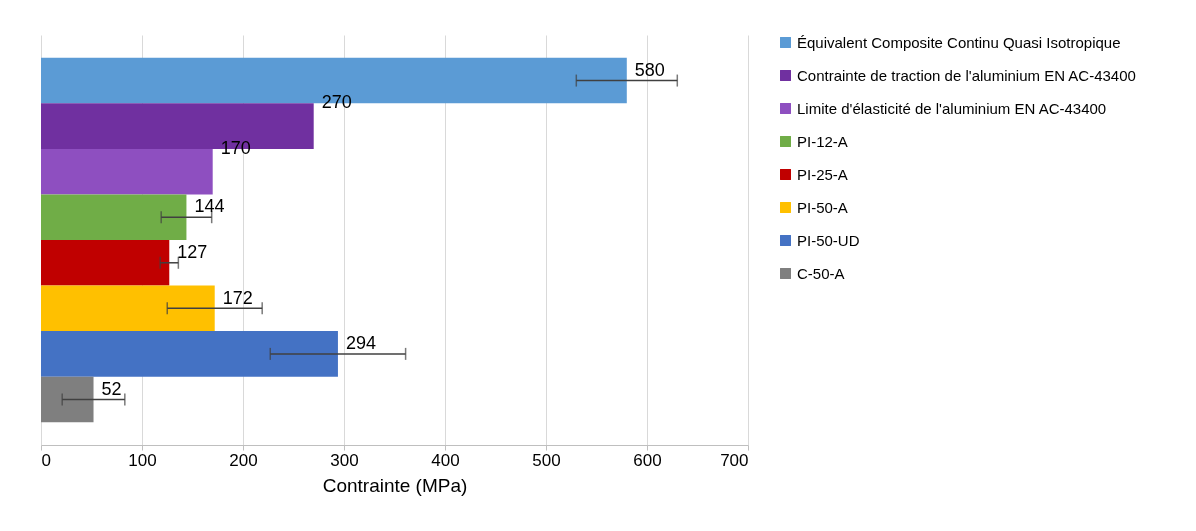 The width and height of the screenshot is (1196, 531). Describe the element at coordinates (647, 460) in the screenshot. I see `x-tick-label: 600` at that location.